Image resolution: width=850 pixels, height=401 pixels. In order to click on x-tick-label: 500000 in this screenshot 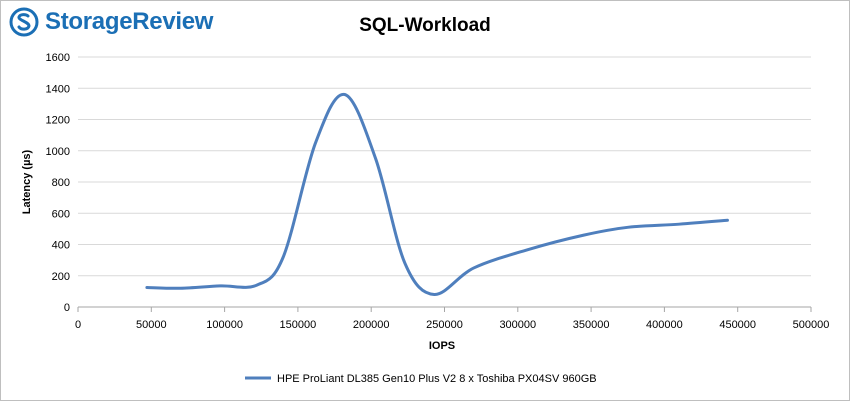, I will do `click(811, 325)`.